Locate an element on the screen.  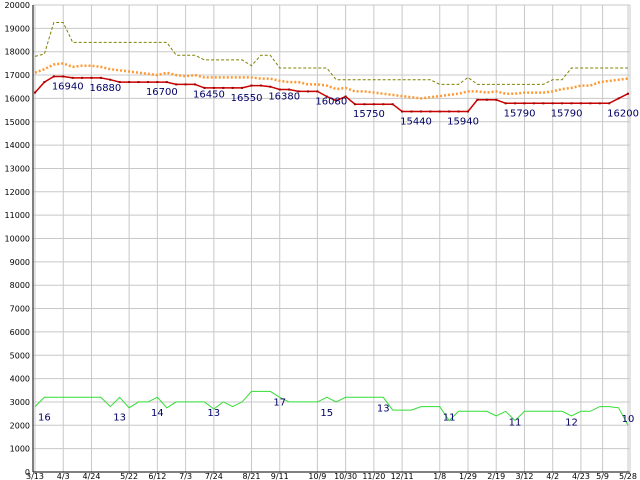
price-data-label: 16880 is located at coordinates (105, 88).